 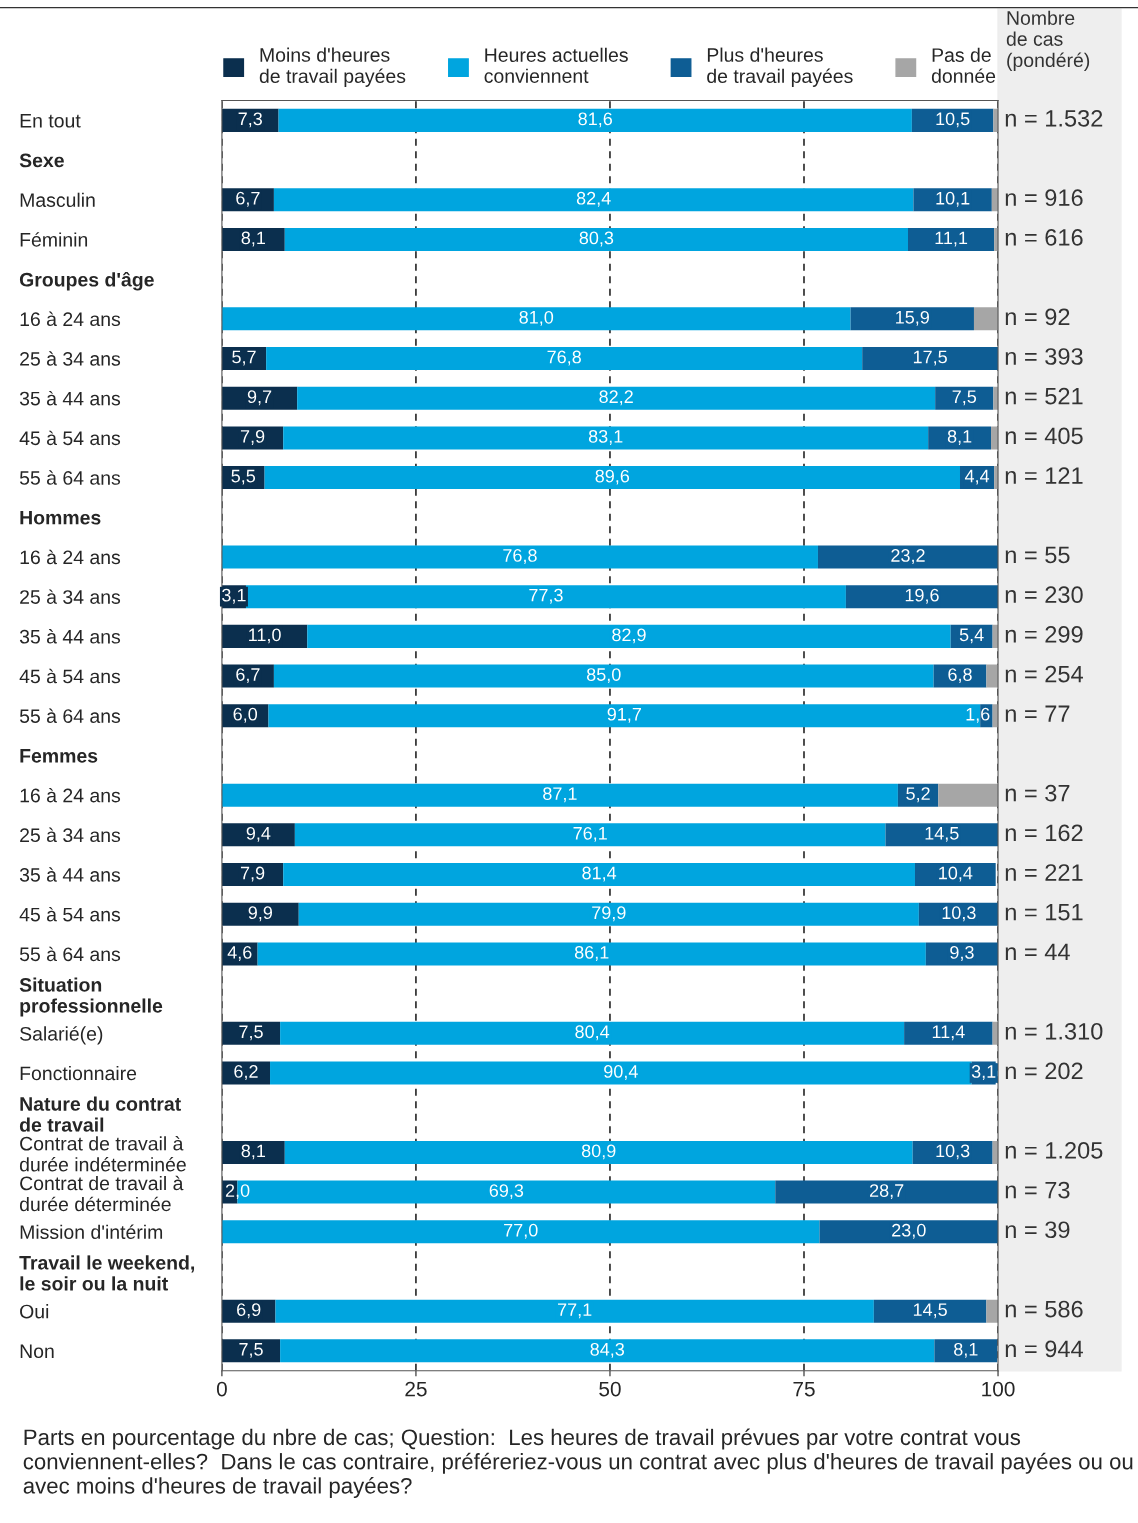 I want to click on data-label: 23,0, so click(x=909, y=1231).